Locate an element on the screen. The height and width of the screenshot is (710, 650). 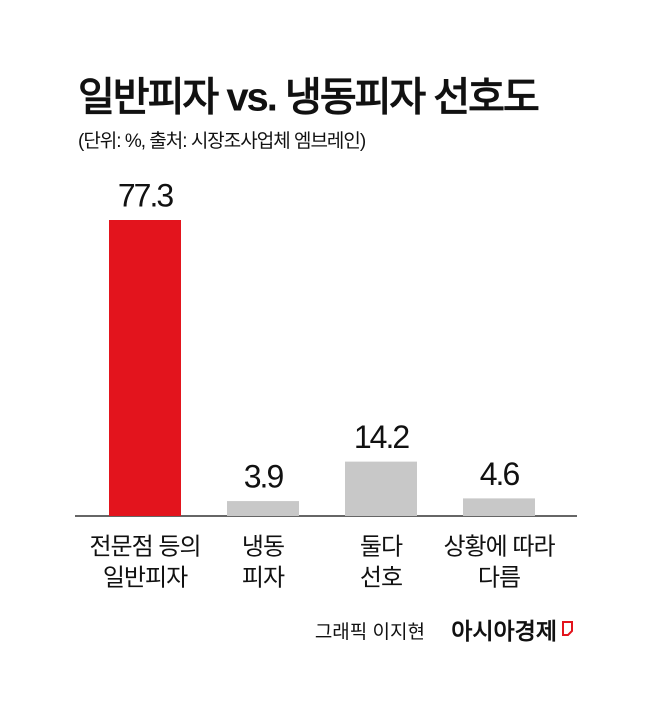
x-tick-label: 선호 is located at coordinates (381, 577).